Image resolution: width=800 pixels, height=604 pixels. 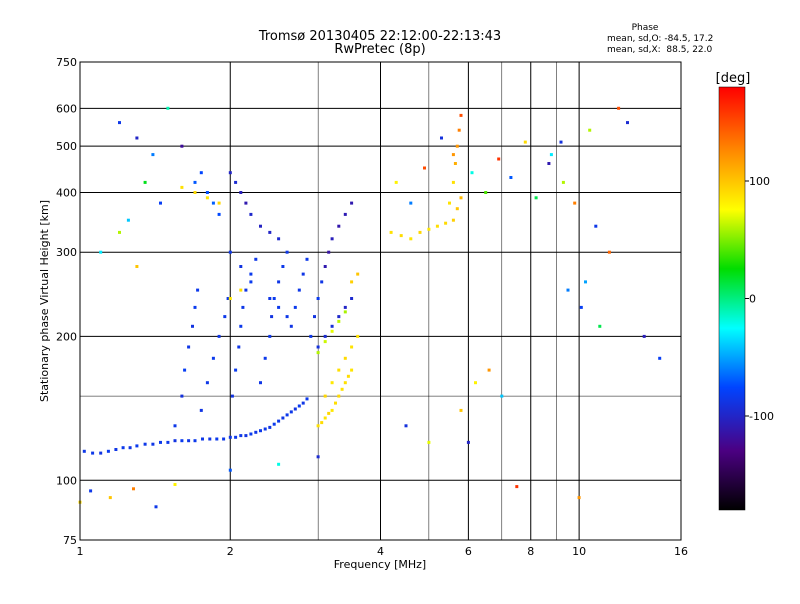 What do you see at coordinates (761, 416) in the screenshot?
I see `colorbar-tick-label: -100` at bounding box center [761, 416].